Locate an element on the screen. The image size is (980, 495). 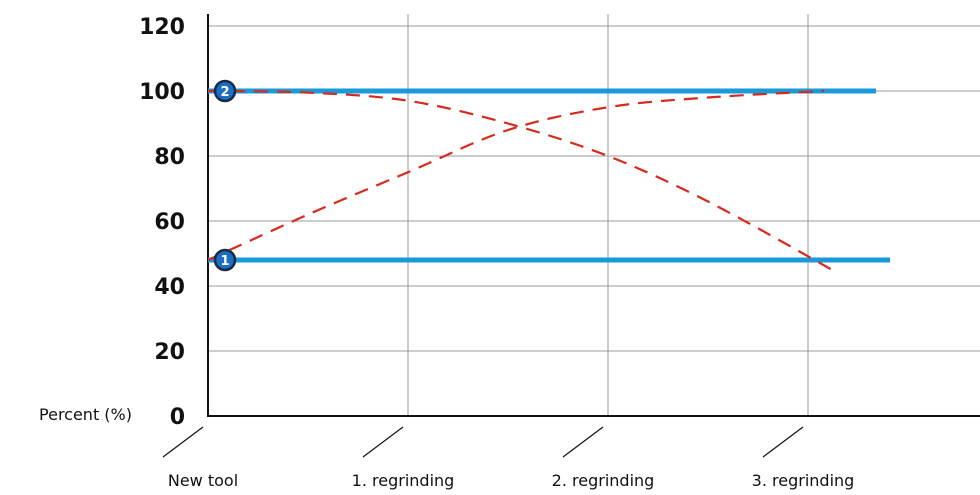
x-tick-label: 1. regrinding is located at coordinates (403, 480).